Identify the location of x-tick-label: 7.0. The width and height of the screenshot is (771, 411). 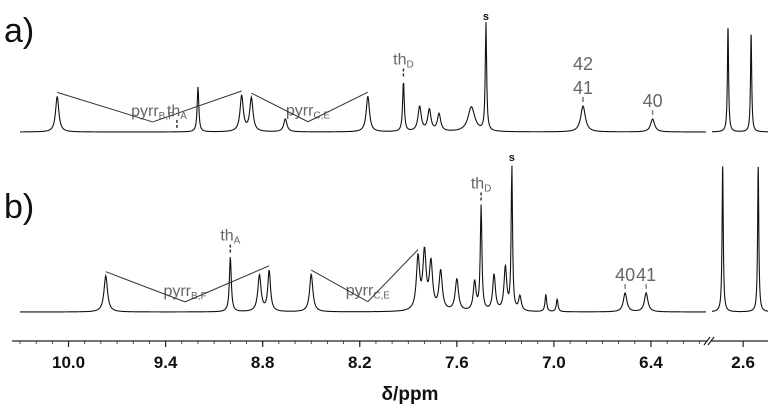
(554, 362).